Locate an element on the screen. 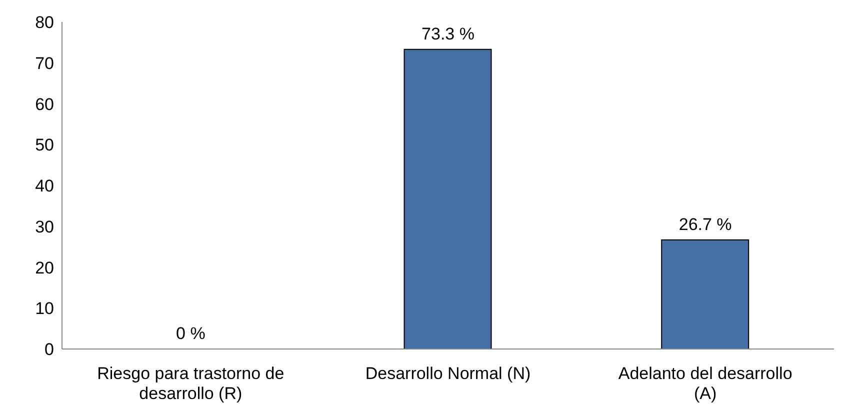  y-tick-label: 40 is located at coordinates (44, 186).